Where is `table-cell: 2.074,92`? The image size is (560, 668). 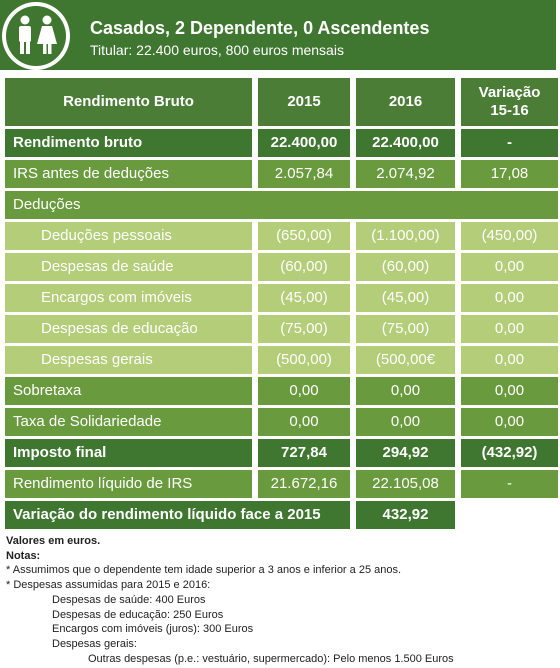 table-cell: 2.074,92 is located at coordinates (405, 174).